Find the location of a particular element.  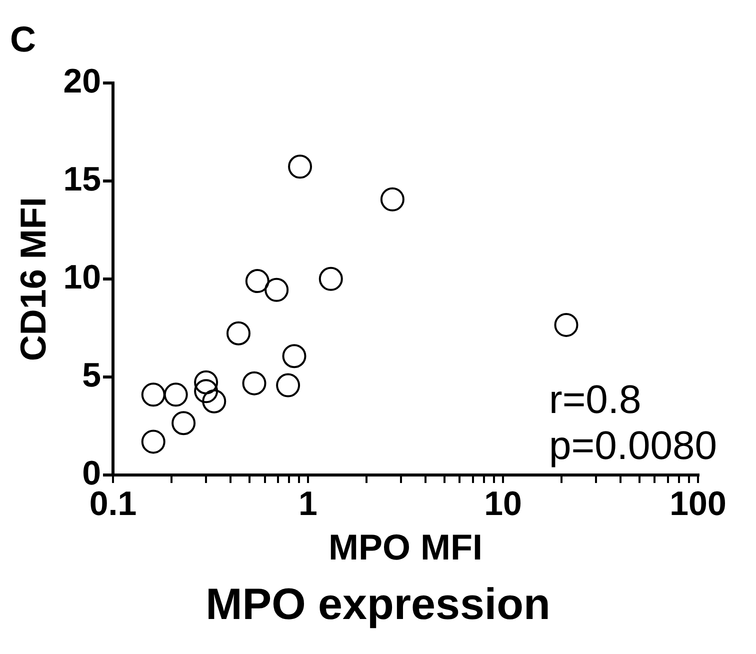

x-tick-label: 100 is located at coordinates (698, 503).